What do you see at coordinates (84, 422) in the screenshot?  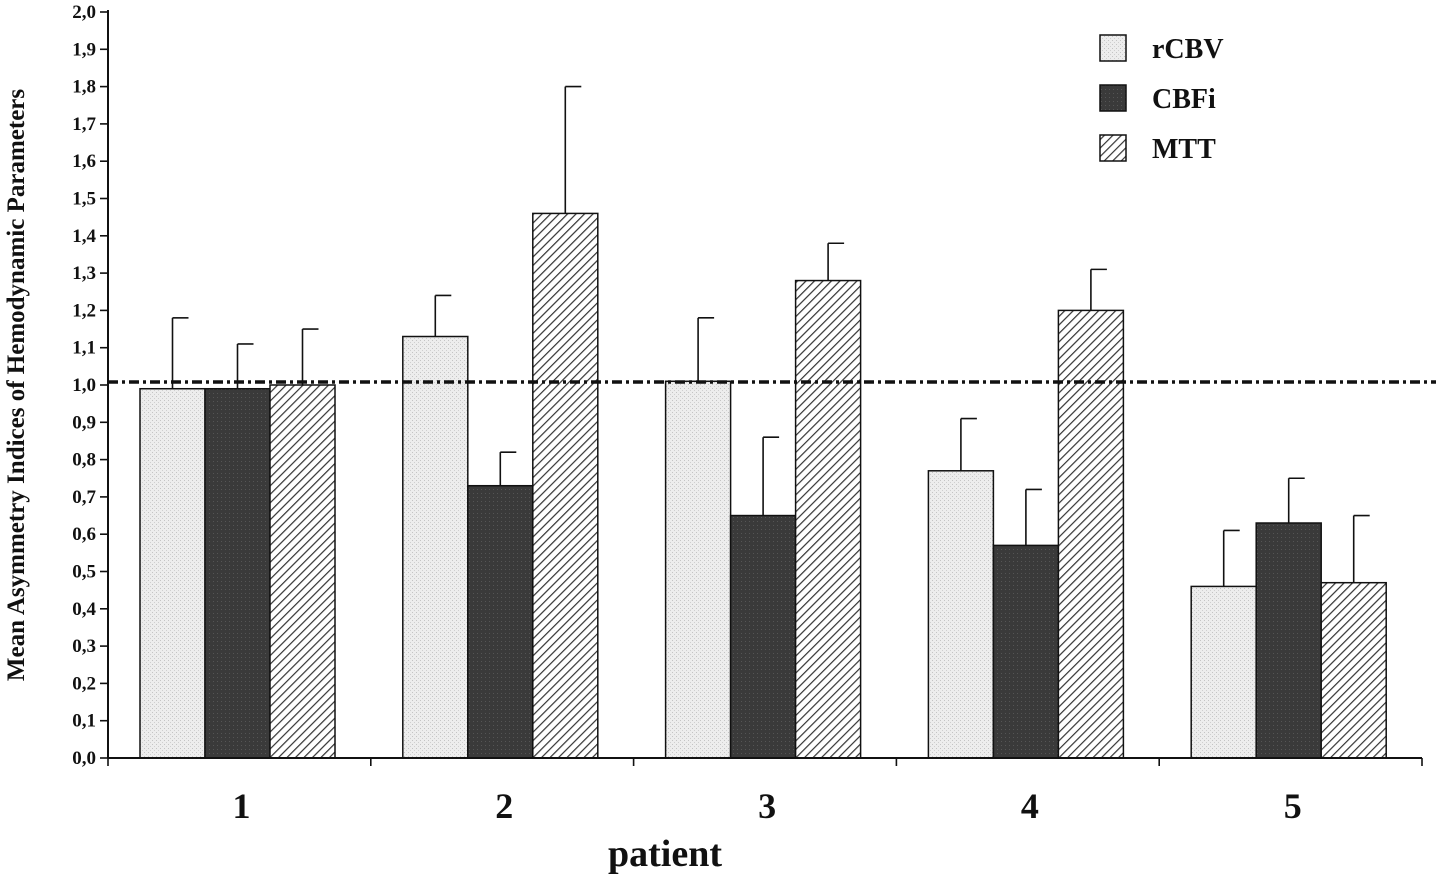 I see `y-tick-label: 0,9` at bounding box center [84, 422].